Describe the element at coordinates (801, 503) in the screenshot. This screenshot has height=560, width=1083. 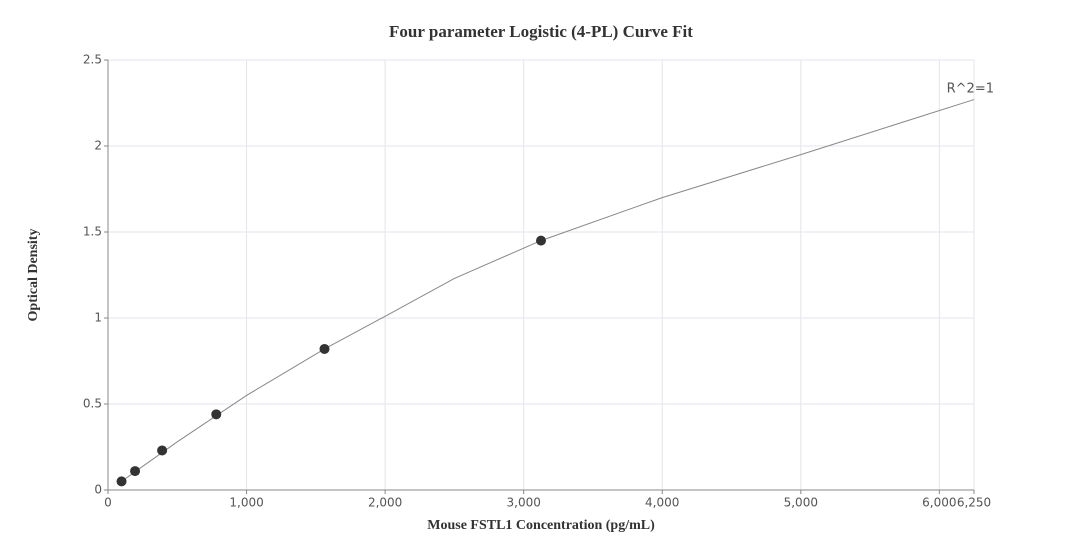
I see `x-tick-label: 5,000` at that location.